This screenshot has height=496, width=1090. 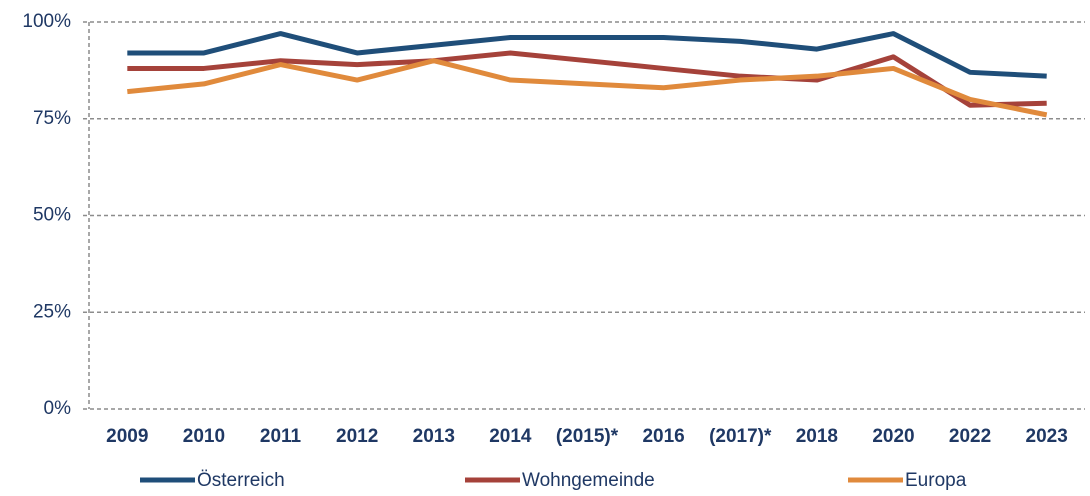 I want to click on legend-label: Wohngemeinde, so click(x=588, y=480).